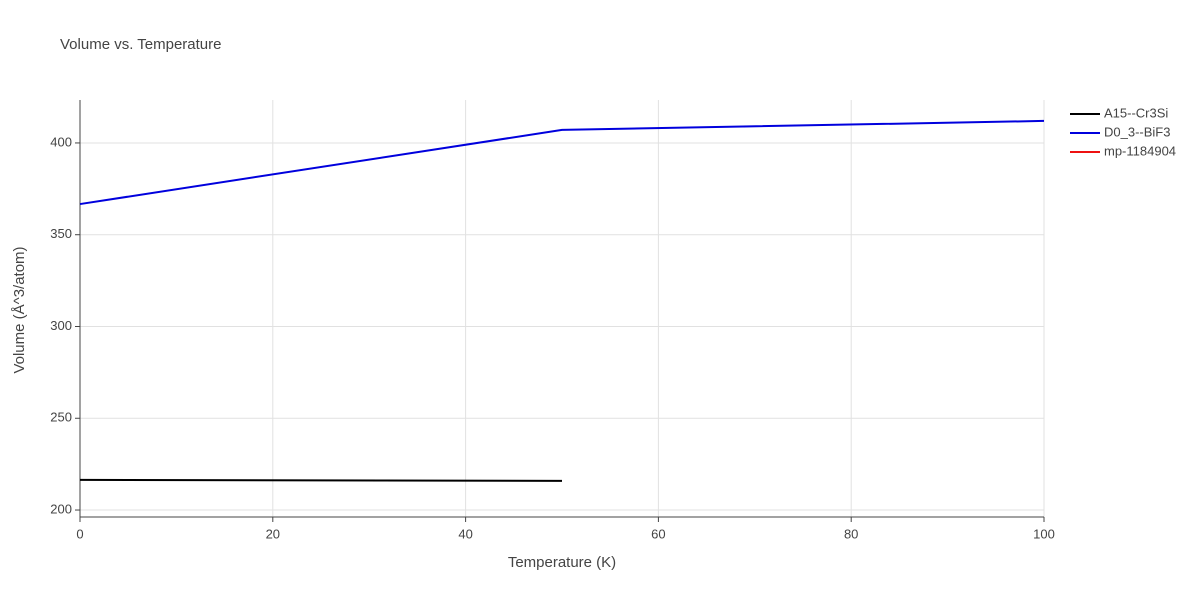  I want to click on y-tick-label: 400, so click(61, 141).